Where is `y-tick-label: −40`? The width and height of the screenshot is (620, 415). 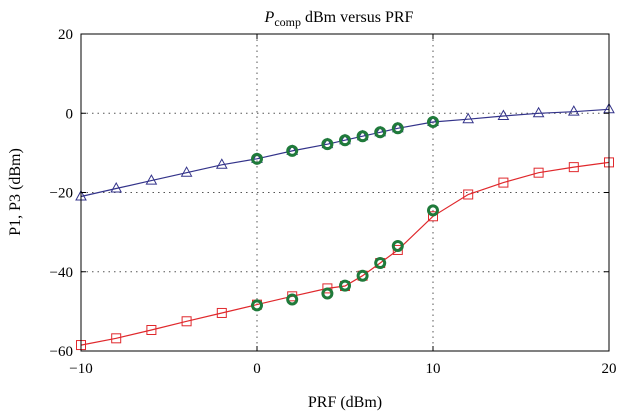 y-tick-label: −40 is located at coordinates (61, 273).